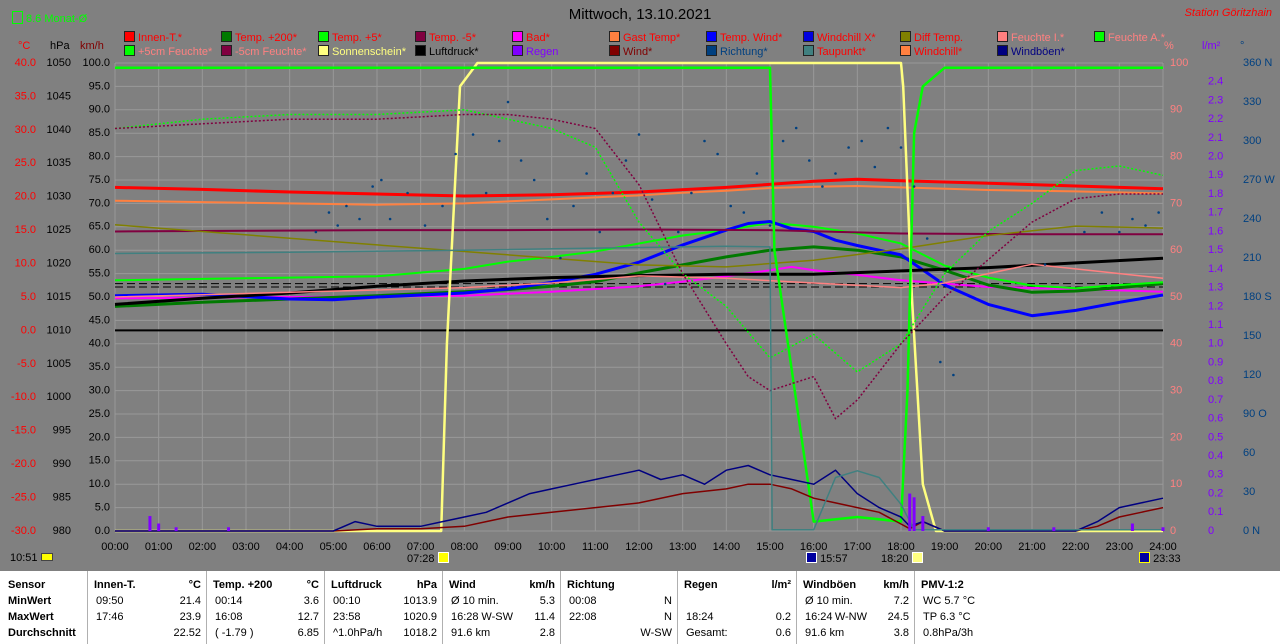 The image size is (1280, 644). Describe the element at coordinates (421, 559) in the screenshot. I see `sunrise-time: 07:28` at that location.